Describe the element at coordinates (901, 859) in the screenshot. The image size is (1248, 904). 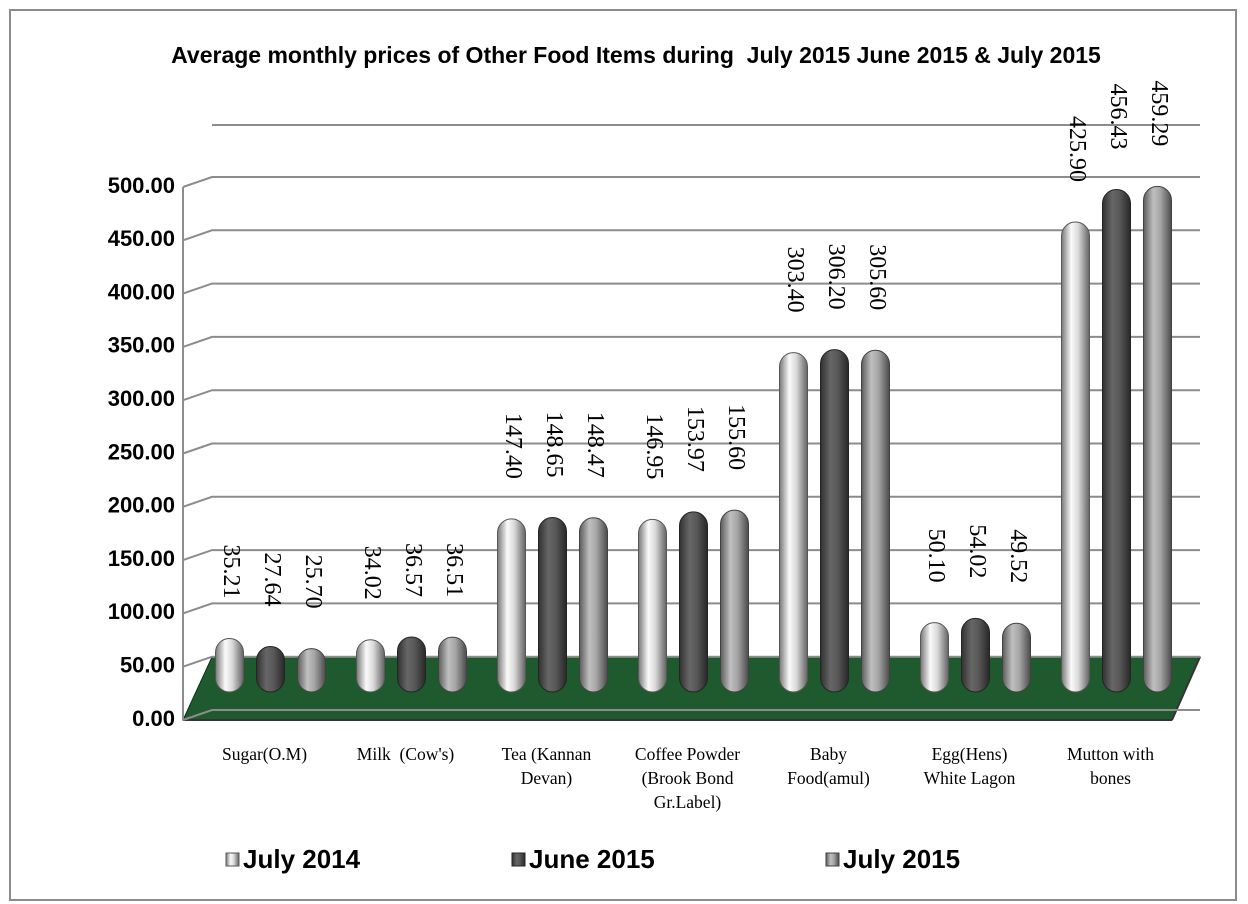
I see `legend-label: July 2015` at that location.